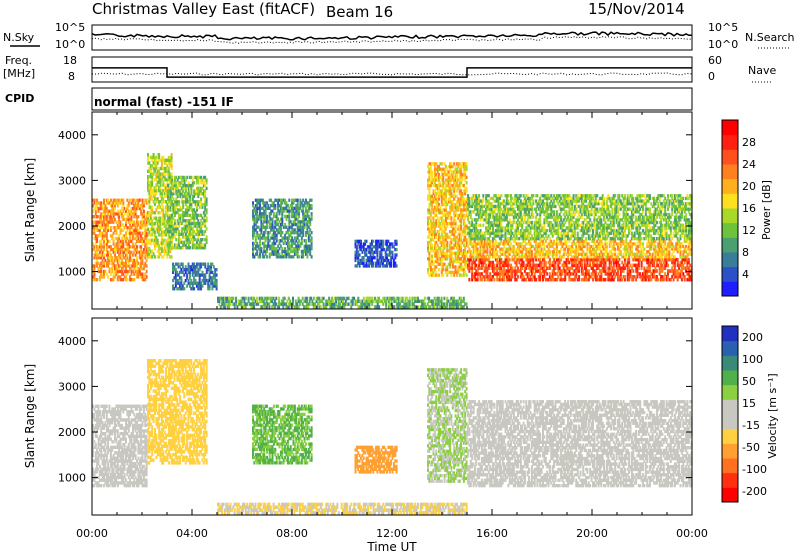 Image resolution: width=800 pixels, height=558 pixels. Describe the element at coordinates (723, 44) in the screenshot. I see `noise-right-tick-bottom: 10^0` at that location.